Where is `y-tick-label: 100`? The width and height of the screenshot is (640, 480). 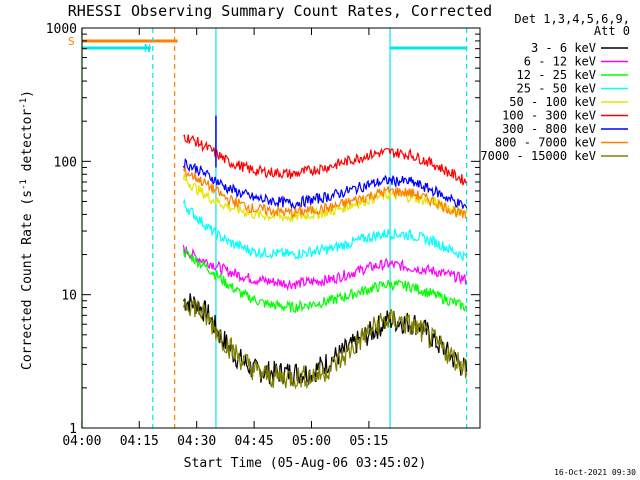
y-tick-label: 100 is located at coordinates (65, 162).